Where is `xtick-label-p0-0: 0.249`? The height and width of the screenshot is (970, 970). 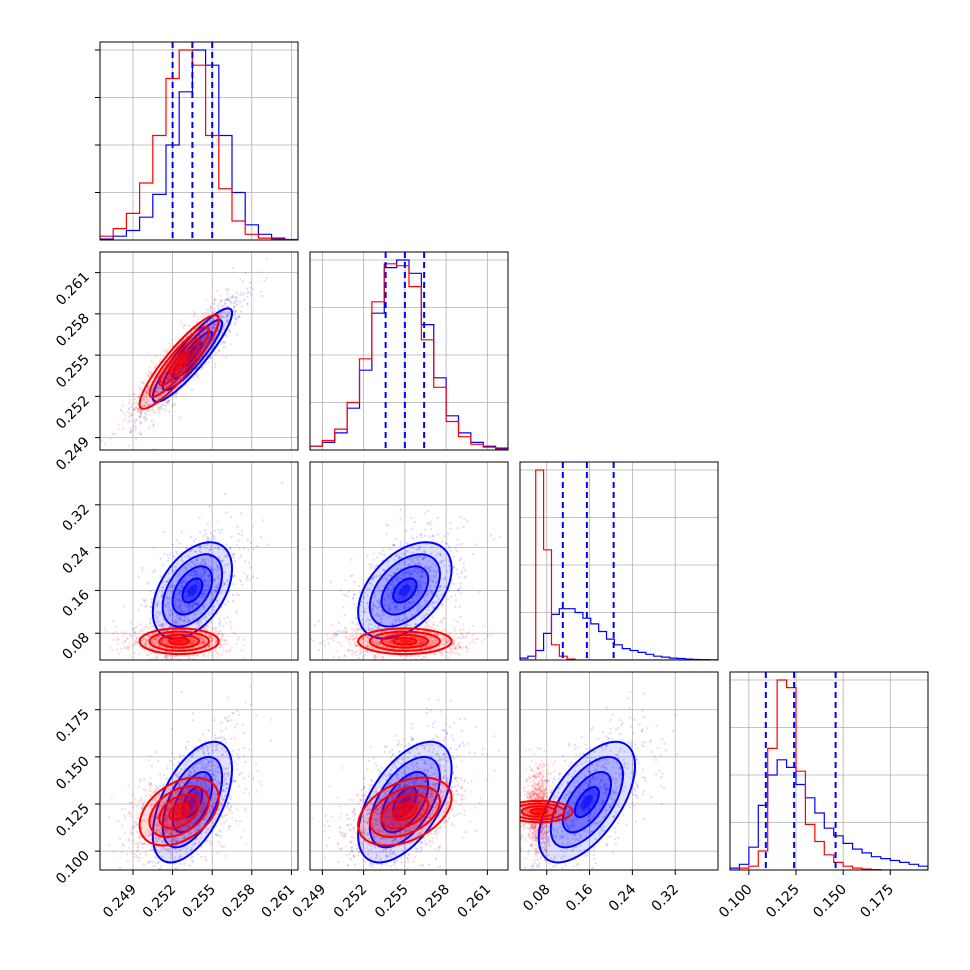 xtick-label-p0-0: 0.249 is located at coordinates (120, 902).